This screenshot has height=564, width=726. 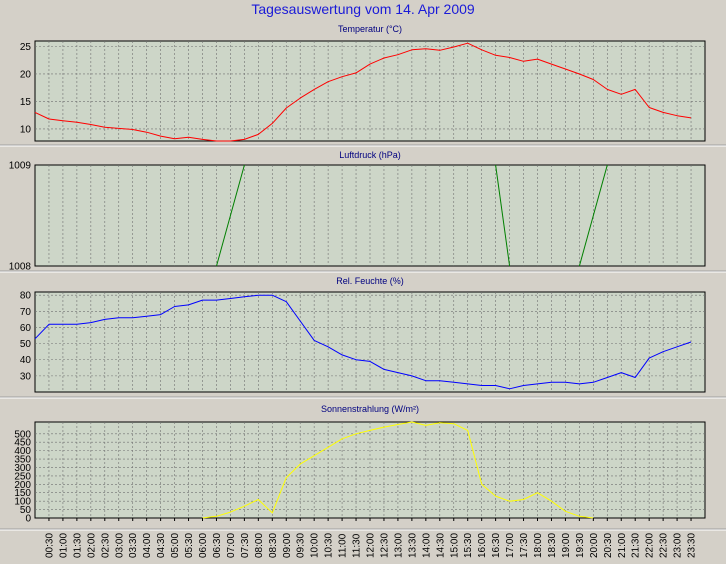 What do you see at coordinates (468, 545) in the screenshot?
I see `x-tick-label: 15:30` at bounding box center [468, 545].